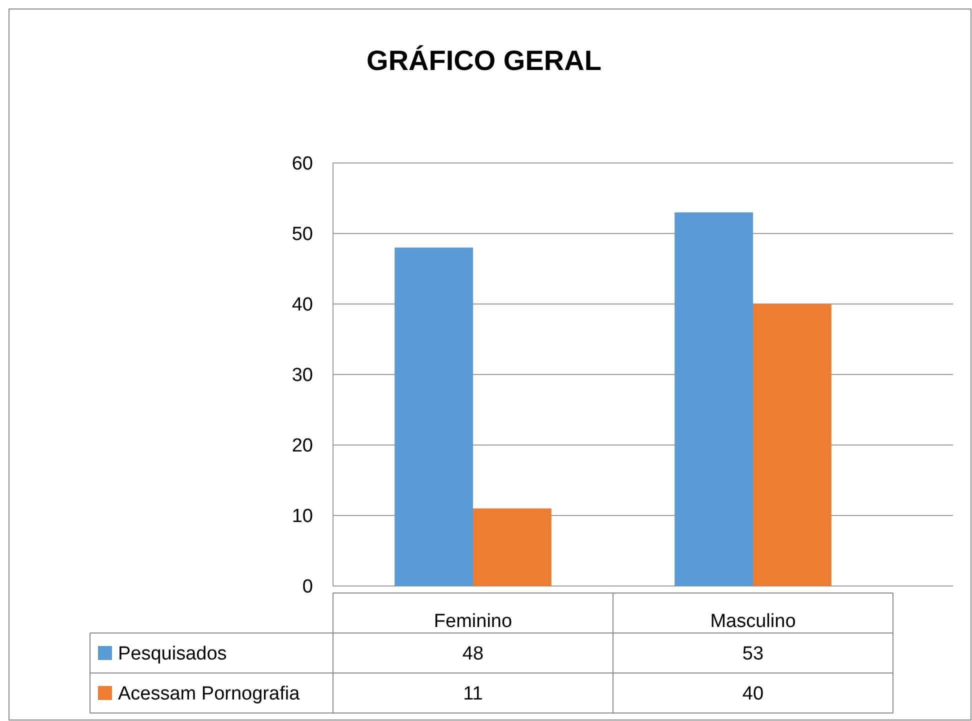  I want to click on chart-title: GRÁFICO GERAL, so click(484, 60).